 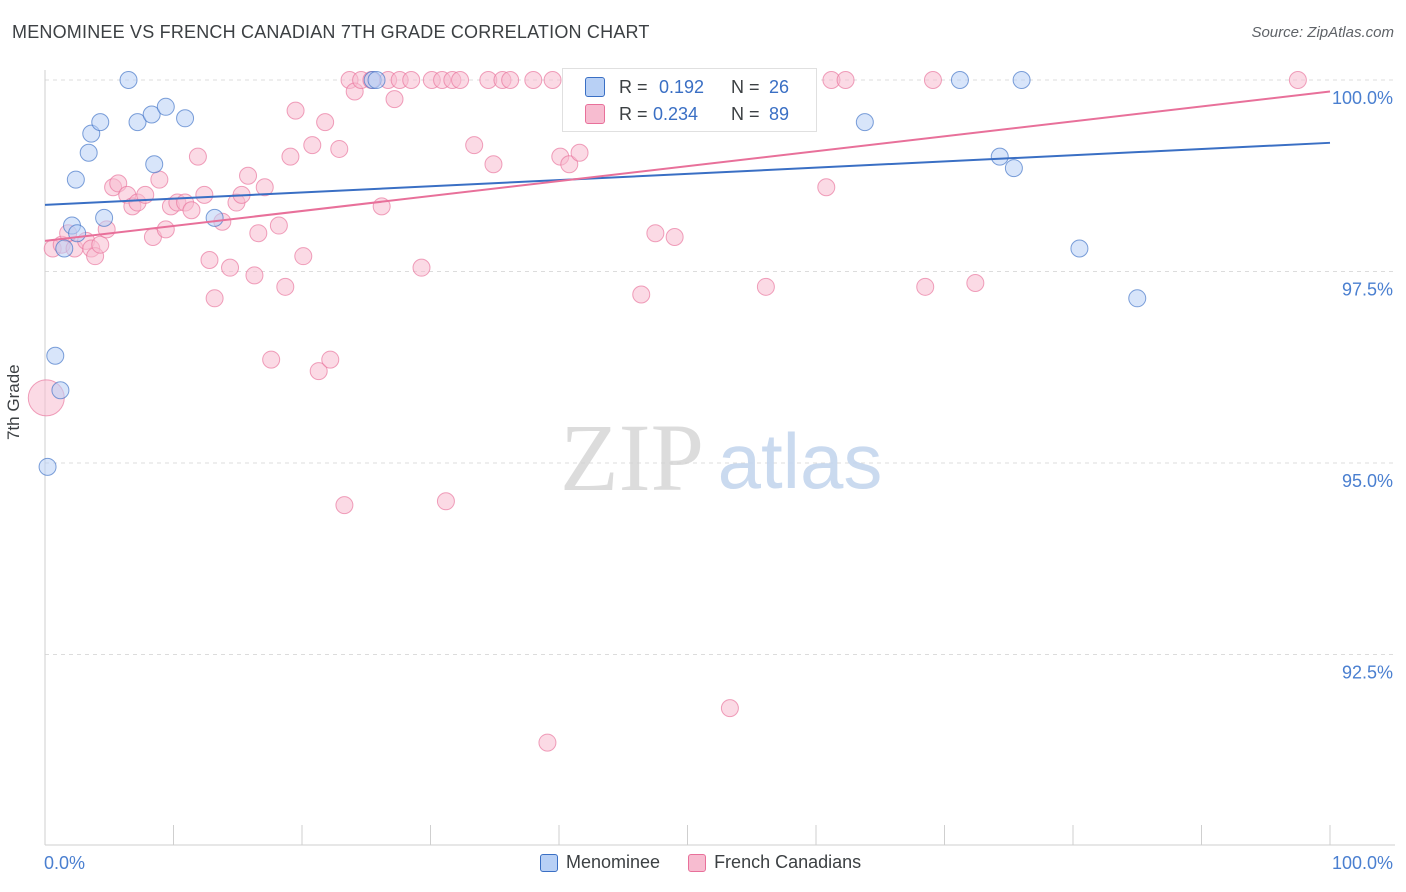 What do you see at coordinates (1362, 98) in the screenshot?
I see `y-tick-label: 100.0%` at bounding box center [1362, 98].